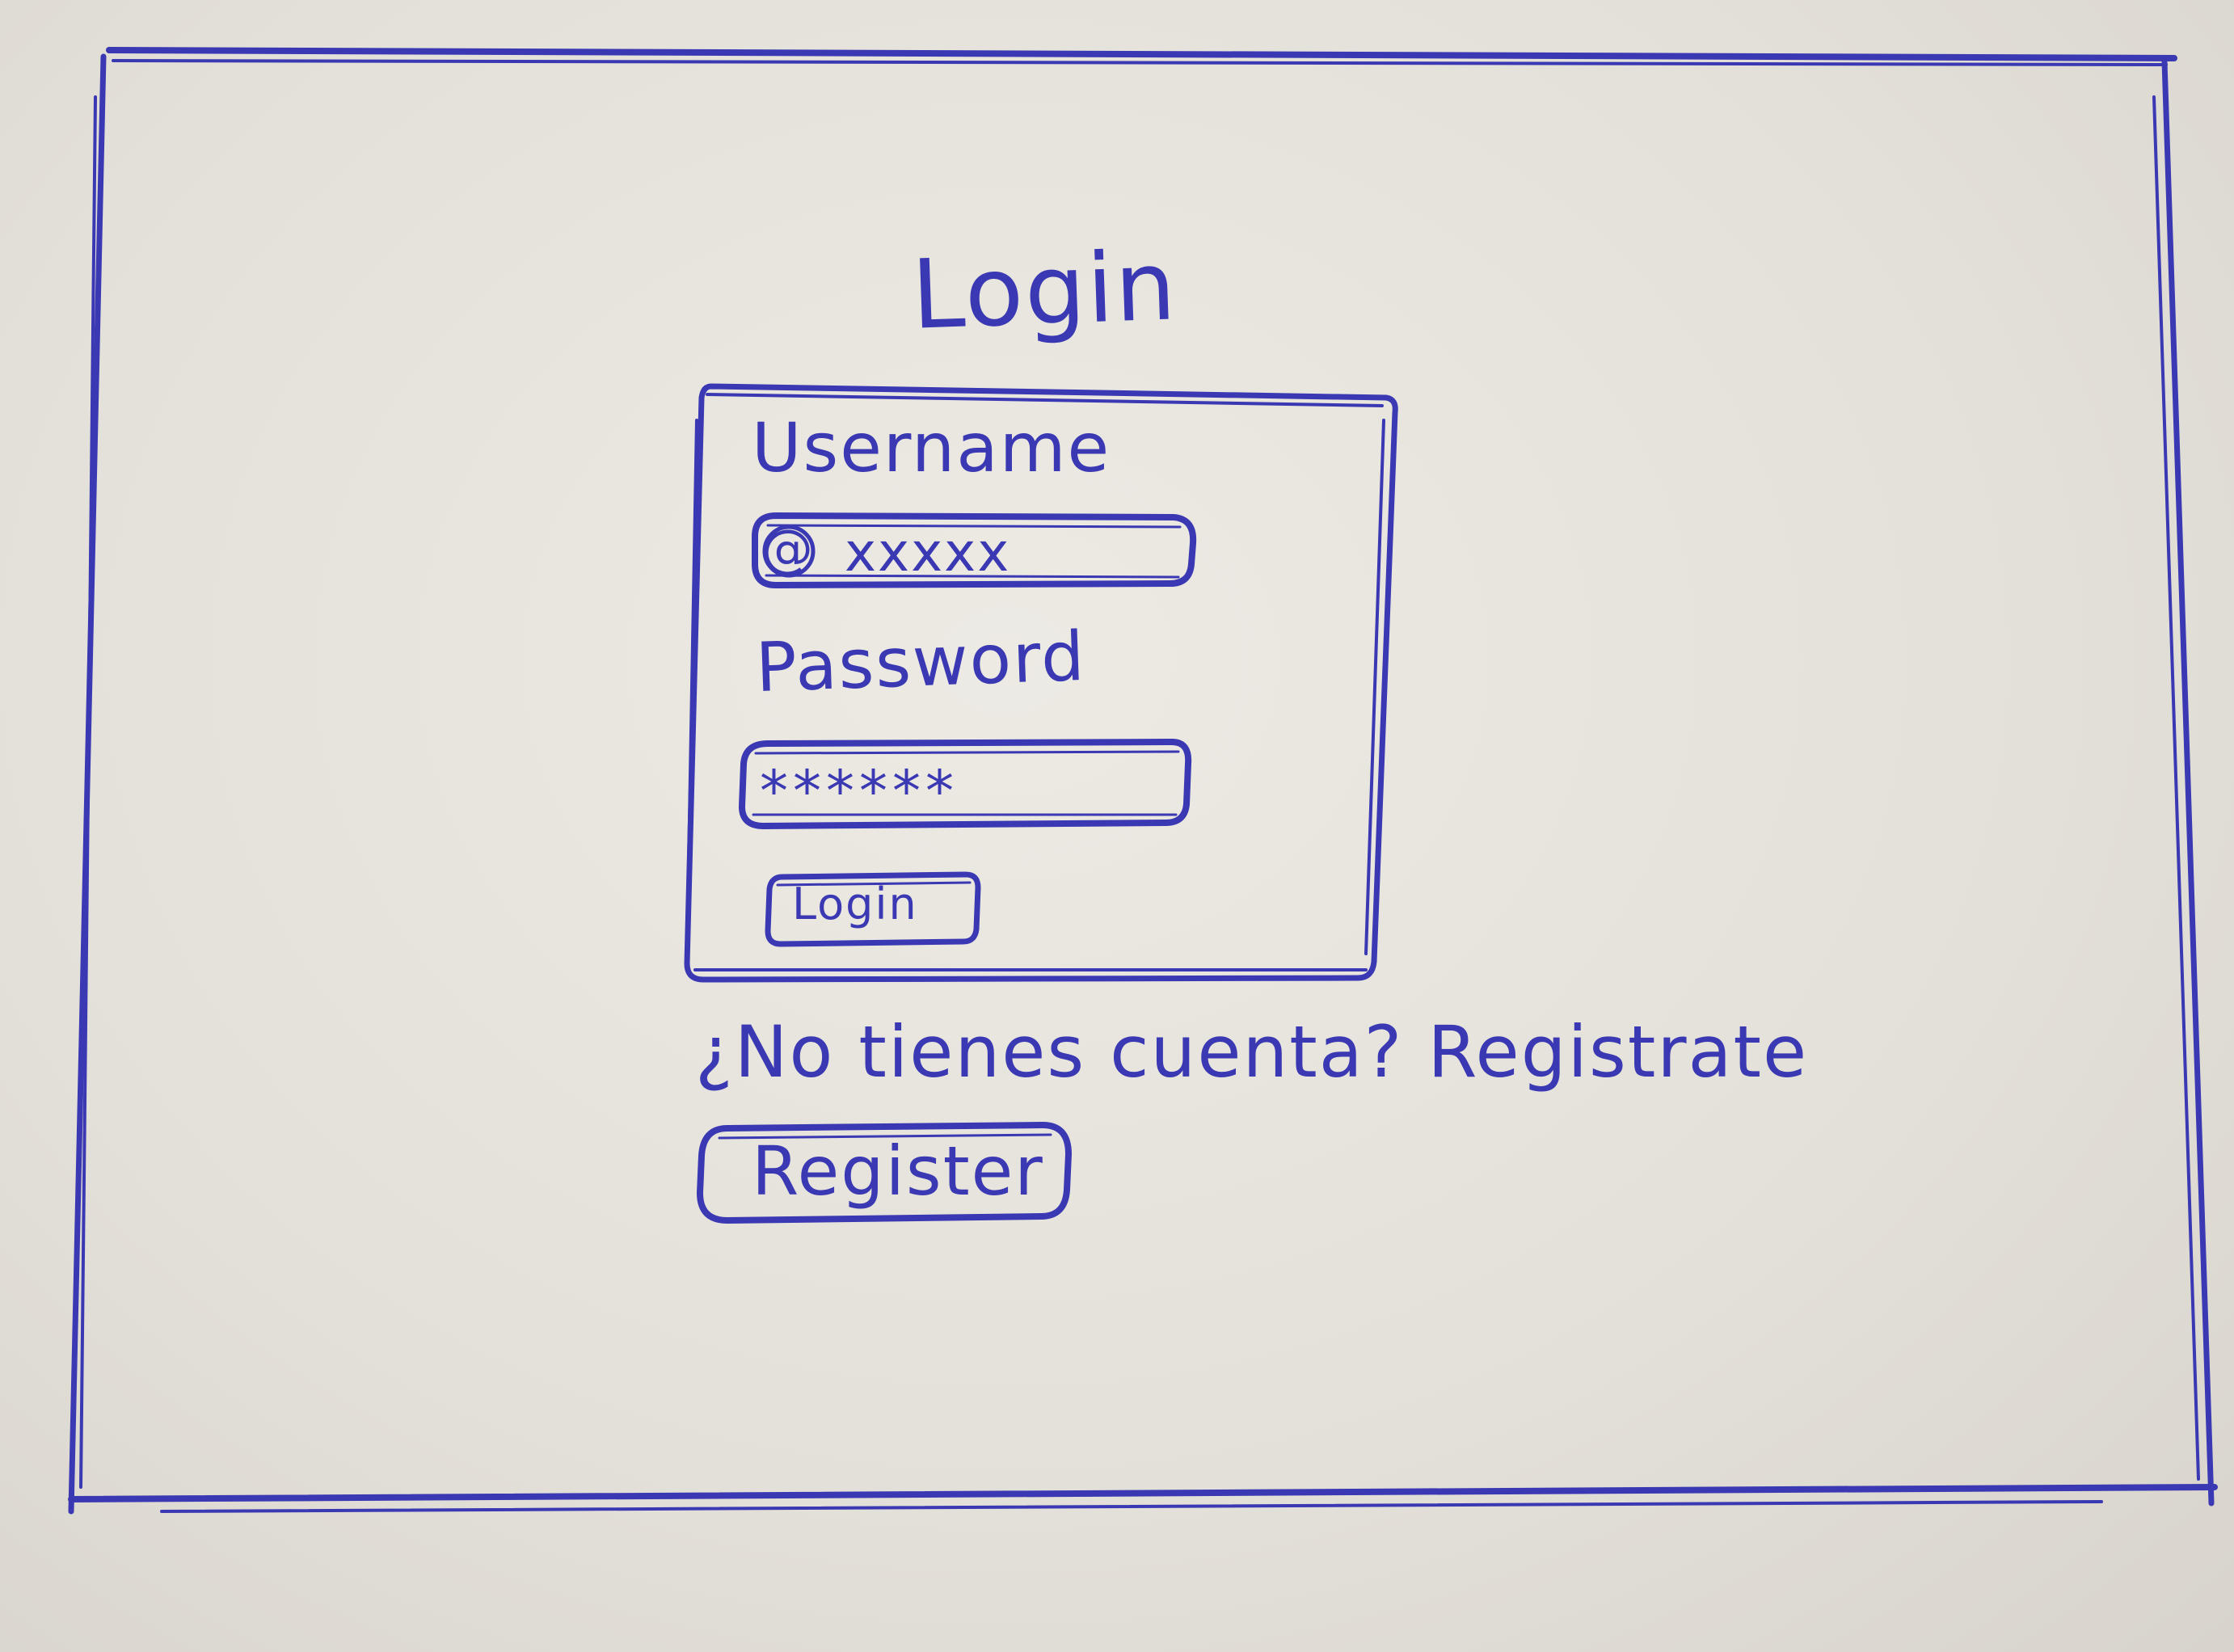 This screenshot has height=1652, width=2234. I want to click on login-button, so click(873, 909).